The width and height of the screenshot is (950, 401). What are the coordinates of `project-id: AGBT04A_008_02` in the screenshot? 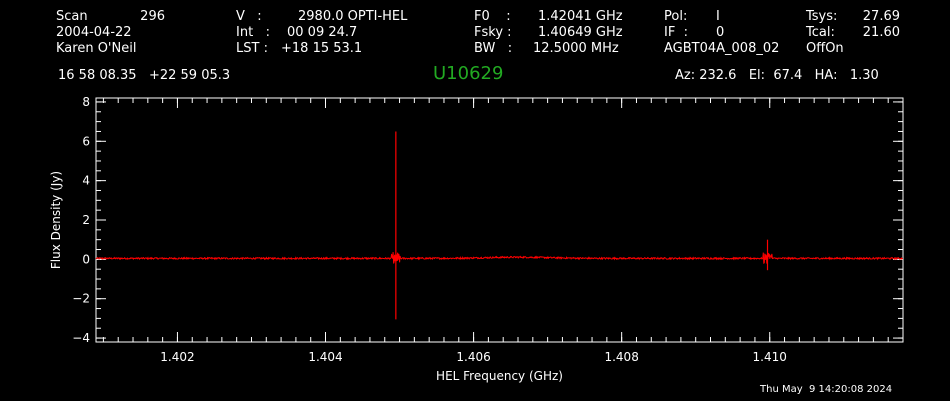 It's located at (722, 48).